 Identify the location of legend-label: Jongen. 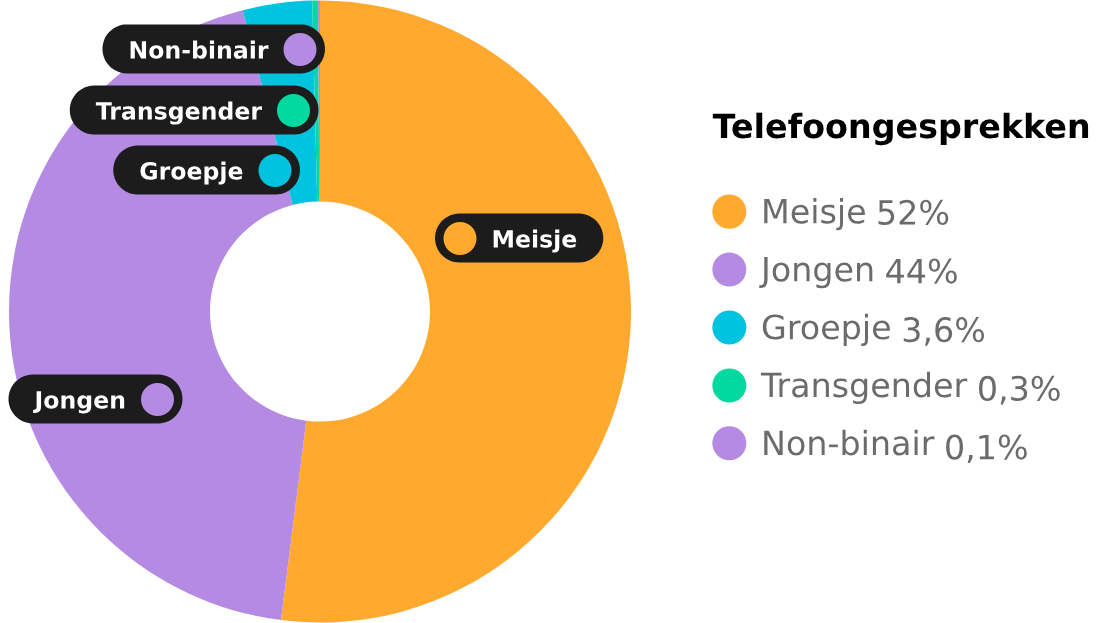
(816, 272).